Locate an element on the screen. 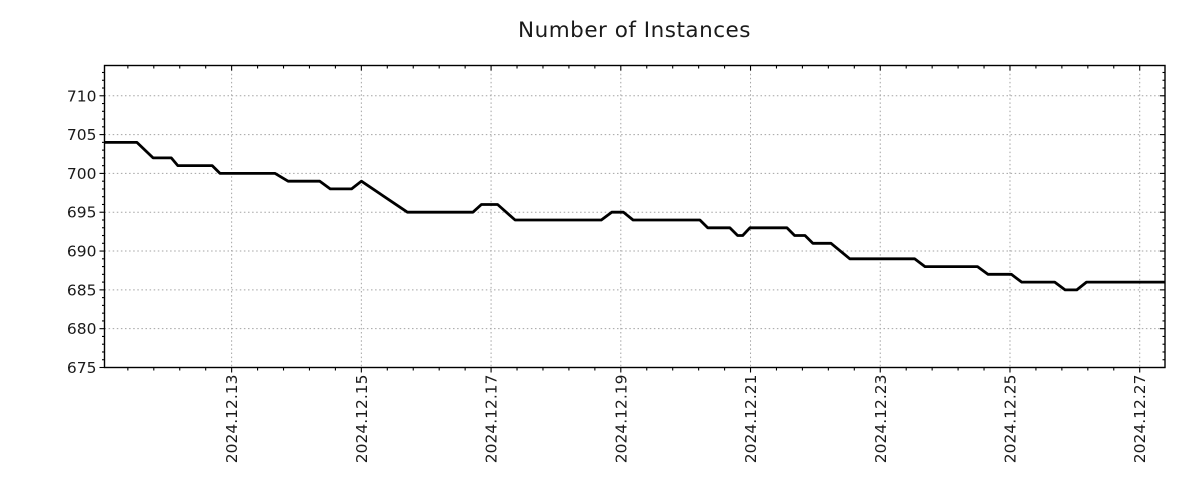 This screenshot has width=1200, height=500. y-tick-label: 675 is located at coordinates (82, 368).